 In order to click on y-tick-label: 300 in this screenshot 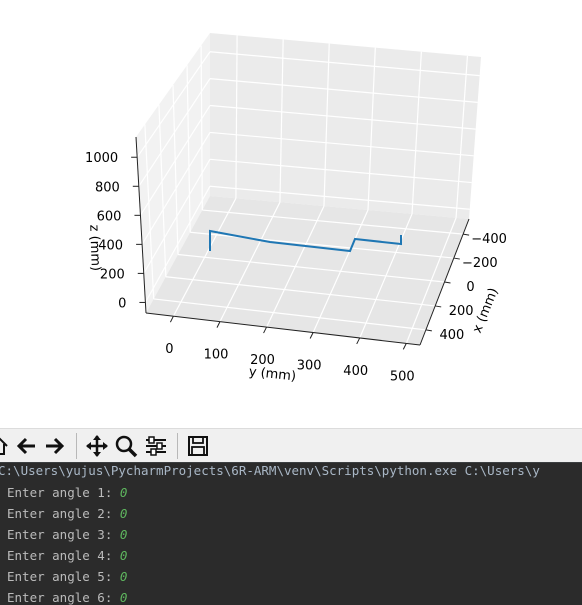, I will do `click(309, 366)`.